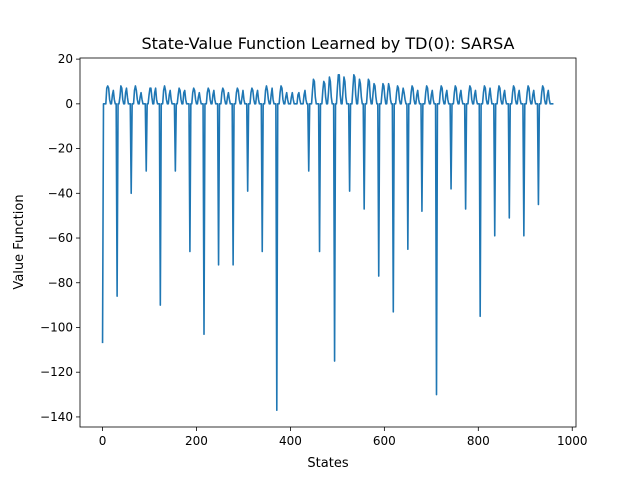 This screenshot has height=480, width=640. I want to click on y-tick-label: 0, so click(69, 104).